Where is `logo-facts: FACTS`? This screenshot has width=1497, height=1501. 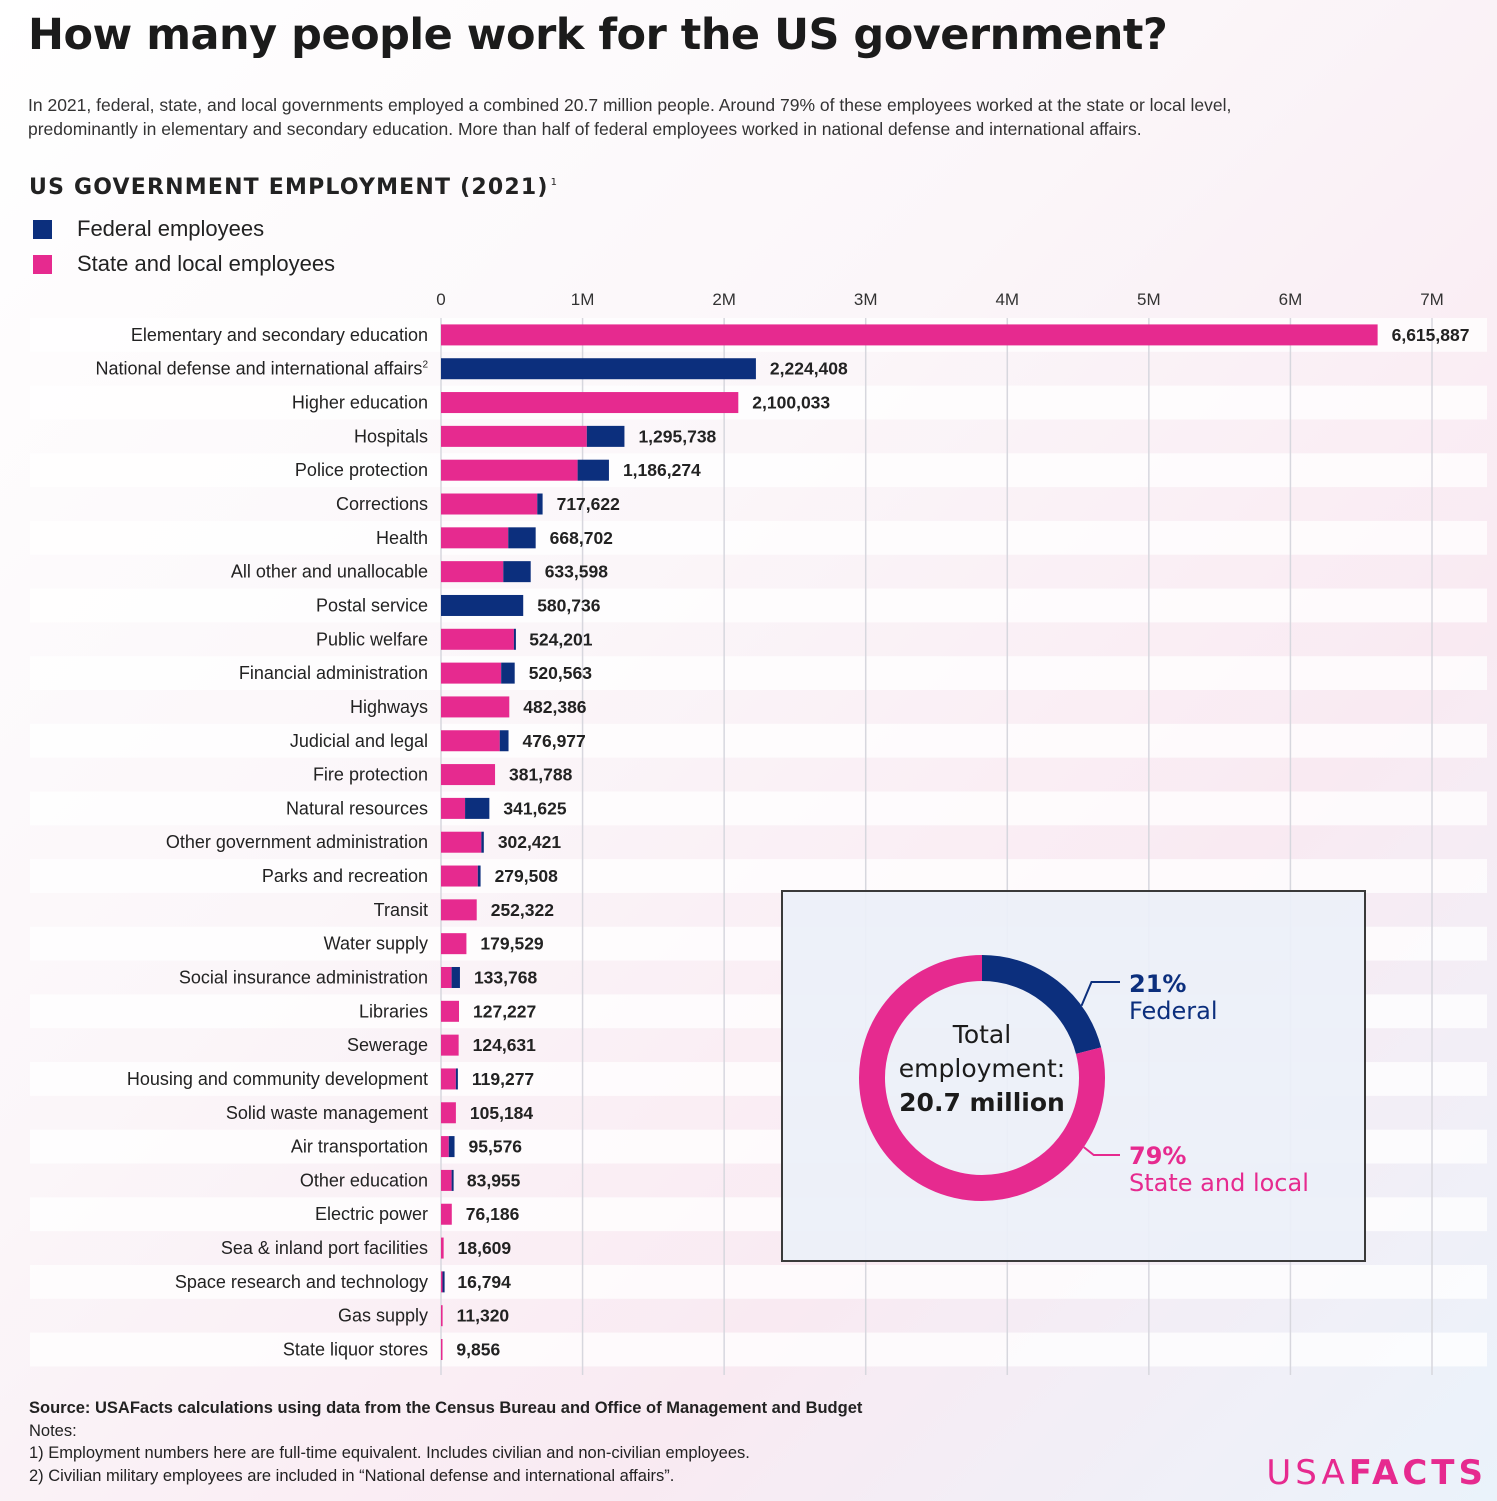 logo-facts: FACTS is located at coordinates (1417, 1473).